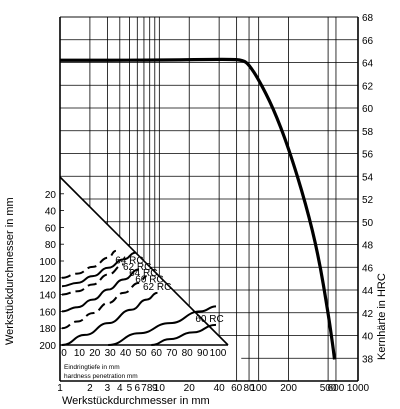  Describe the element at coordinates (249, 388) in the screenshot. I see `main-x-tick-label: 80` at that location.